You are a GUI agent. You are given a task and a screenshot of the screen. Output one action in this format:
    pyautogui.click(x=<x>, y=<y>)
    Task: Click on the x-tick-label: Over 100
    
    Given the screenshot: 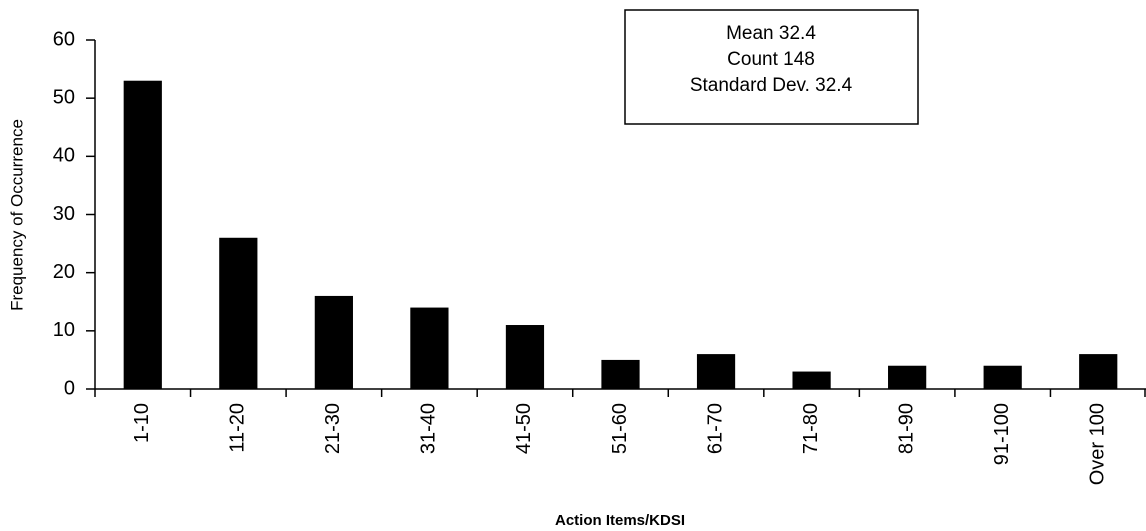 What is the action you would take?
    pyautogui.click(x=1098, y=444)
    